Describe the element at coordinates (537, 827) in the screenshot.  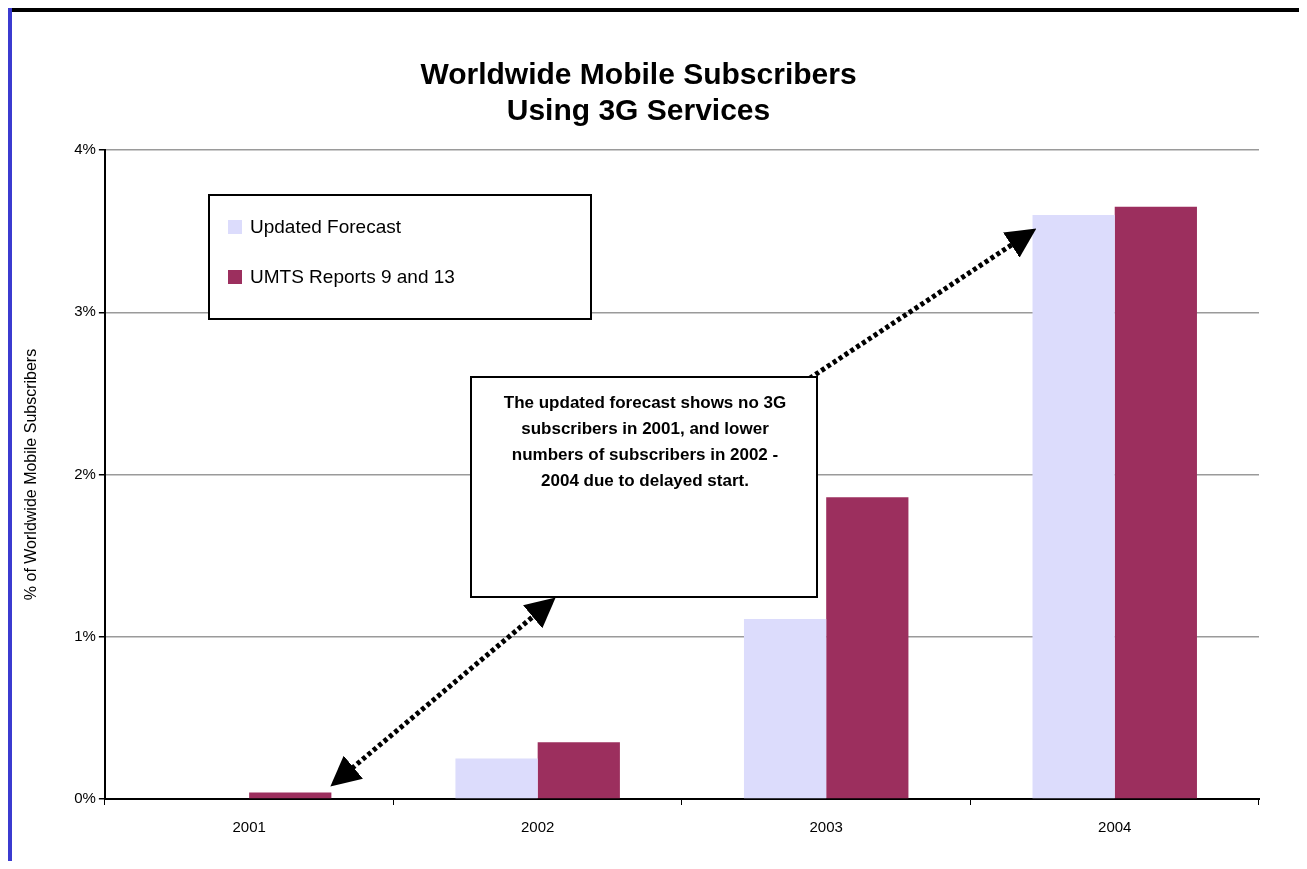
I see `x-tick-label: 2002` at that location.